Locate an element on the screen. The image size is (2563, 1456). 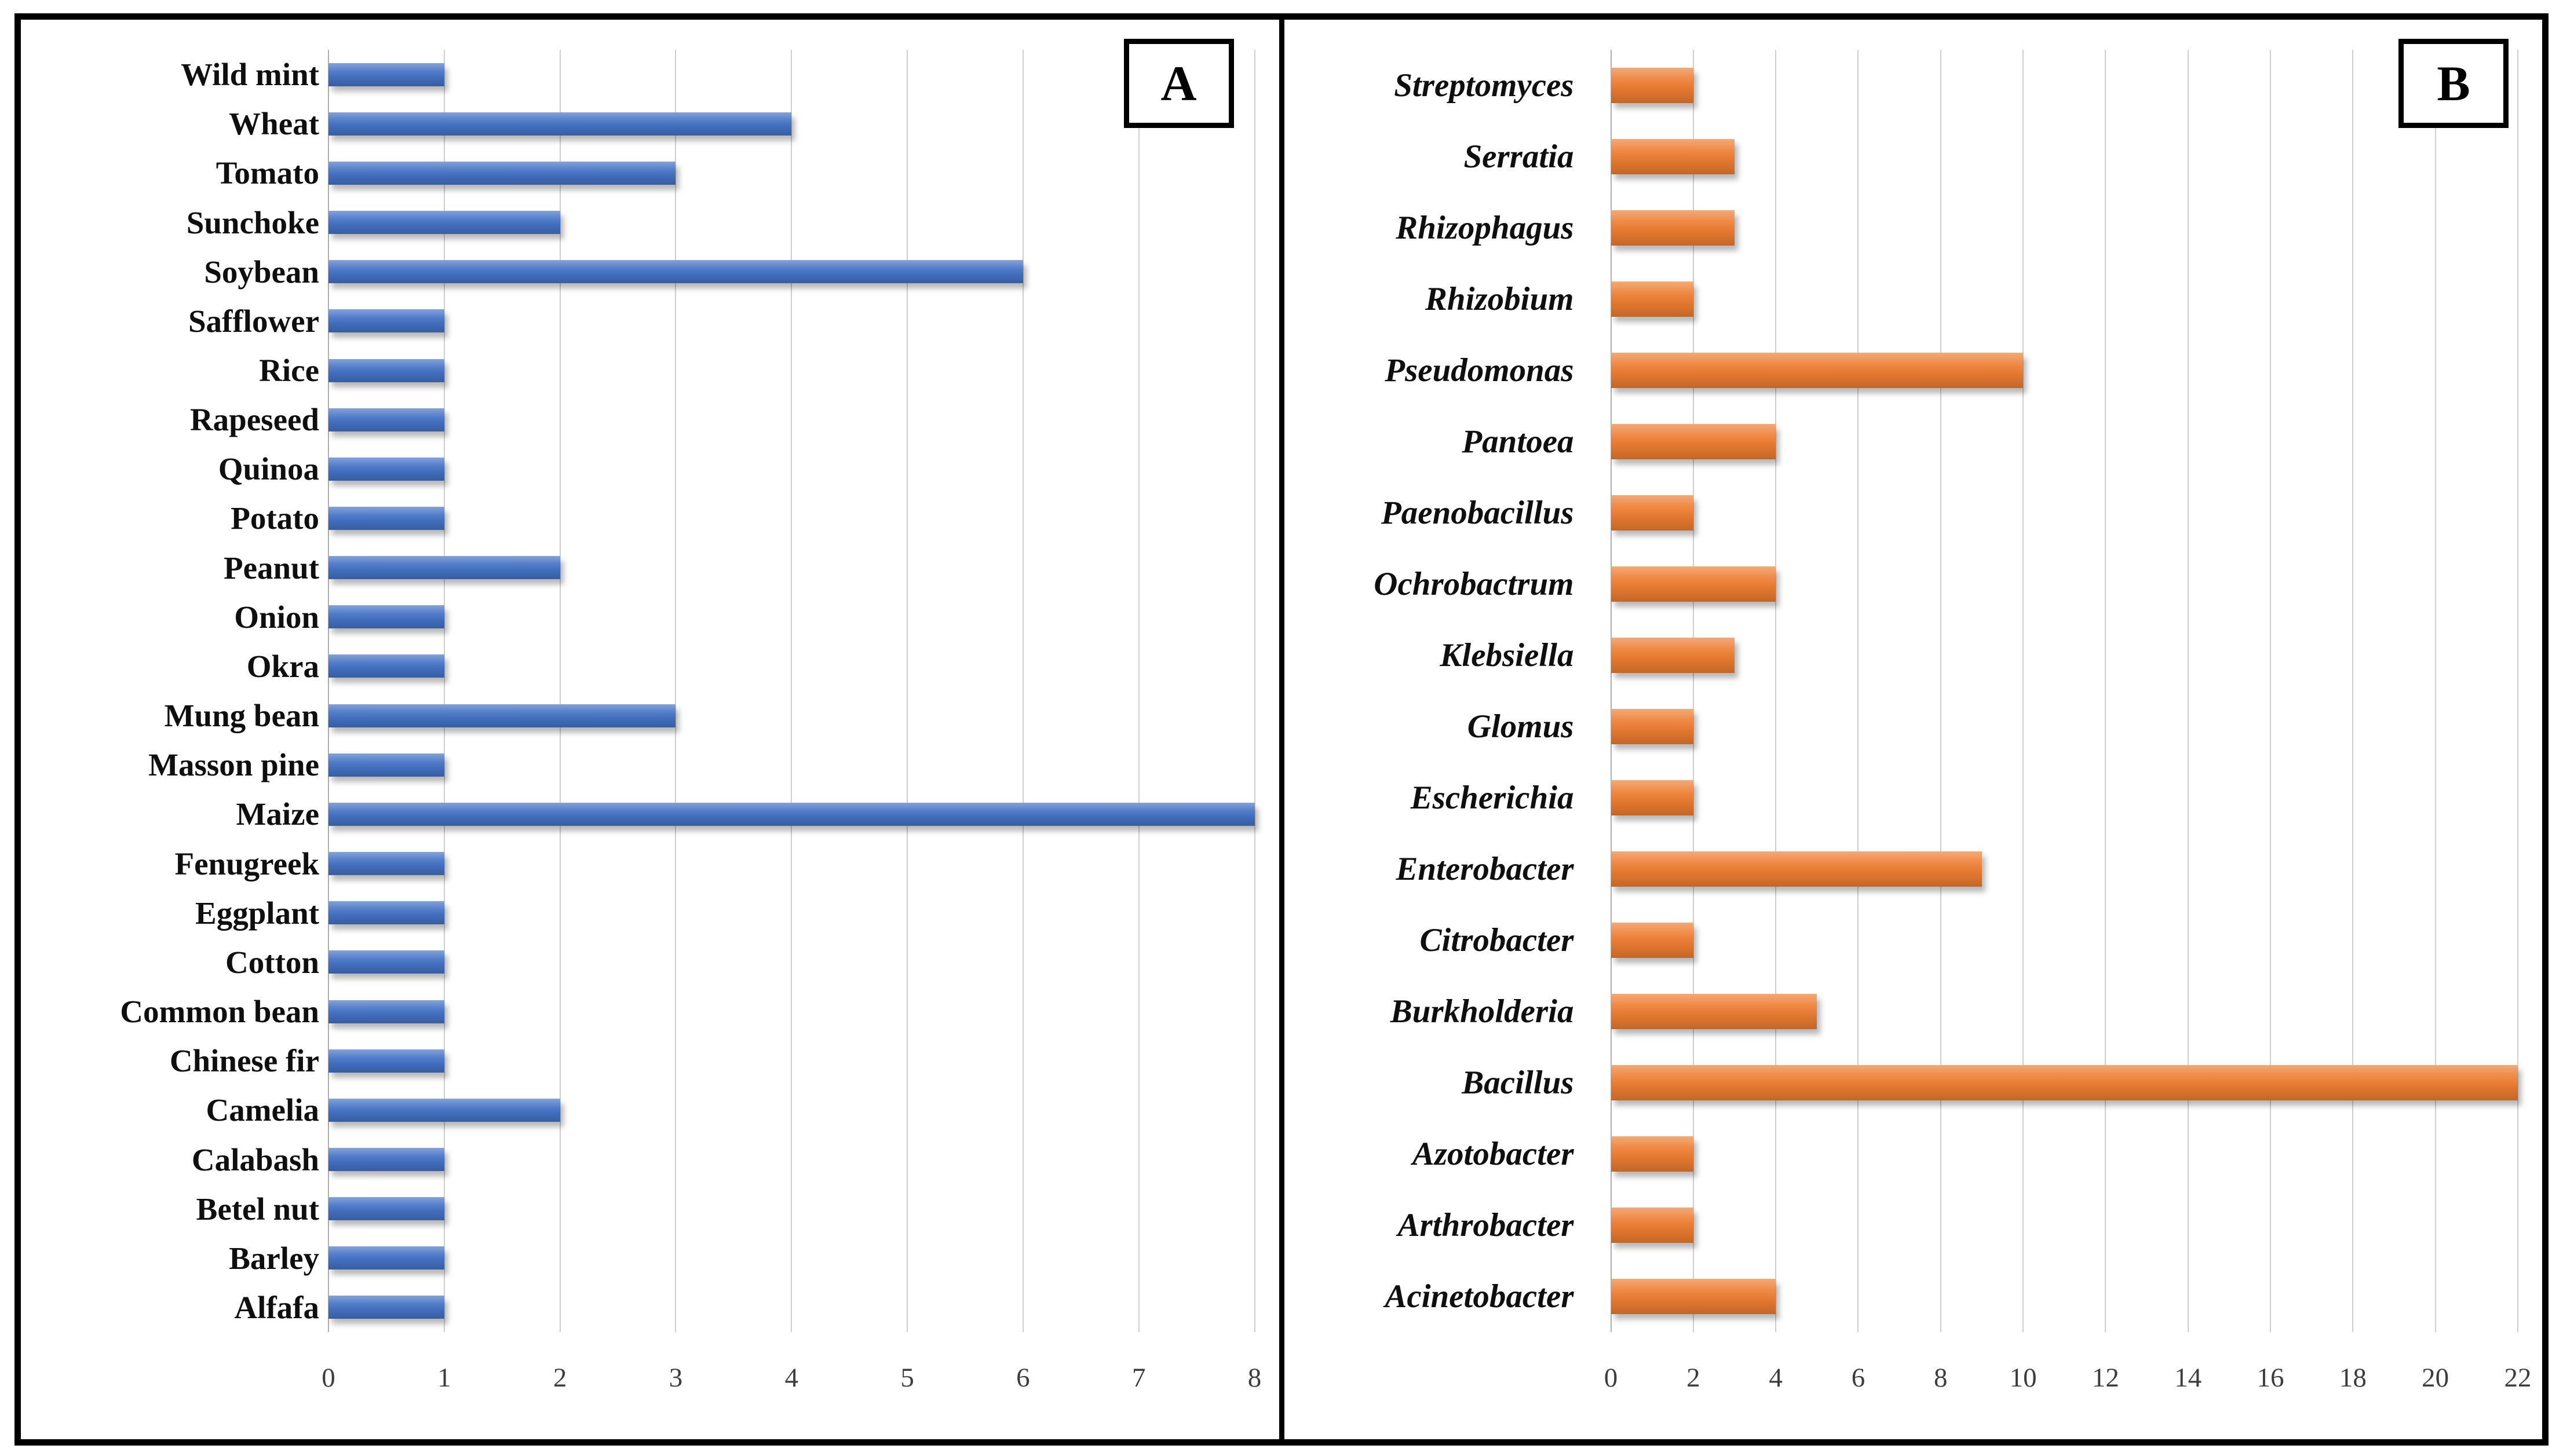
category-label: Maize is located at coordinates (277, 814).